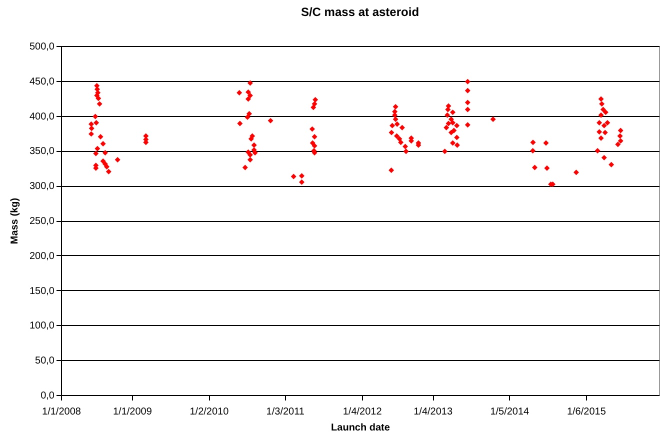 The height and width of the screenshot is (434, 670). I want to click on x-tick-label: 1/5/2014, so click(510, 412).